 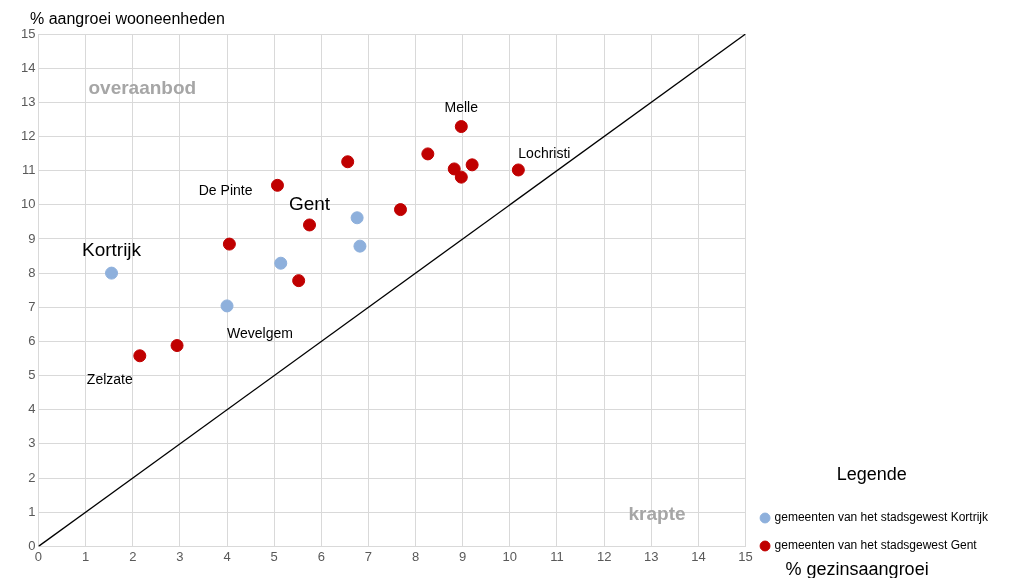 What do you see at coordinates (274, 556) in the screenshot?
I see `x-tick-label: 5` at bounding box center [274, 556].